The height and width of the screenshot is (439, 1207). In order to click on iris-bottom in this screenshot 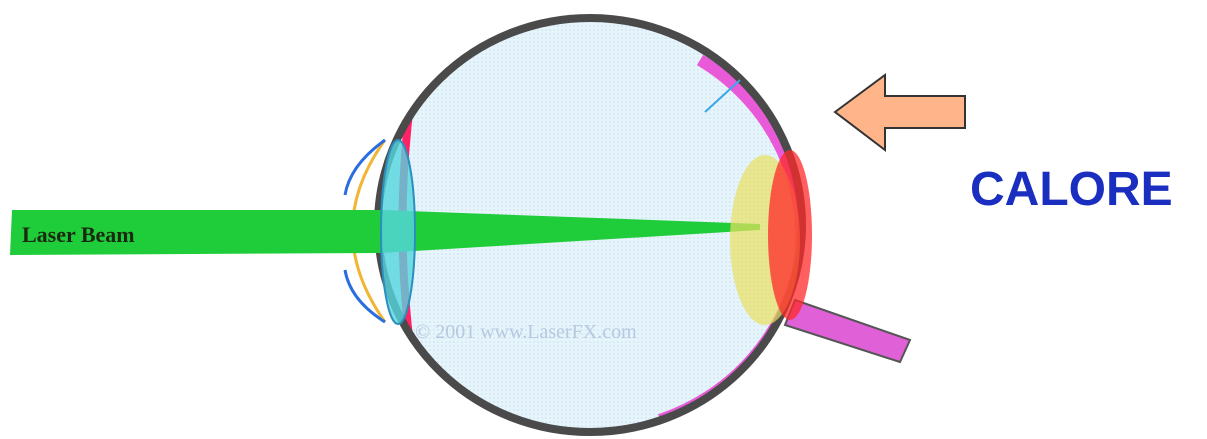, I will do `click(364, 296)`.